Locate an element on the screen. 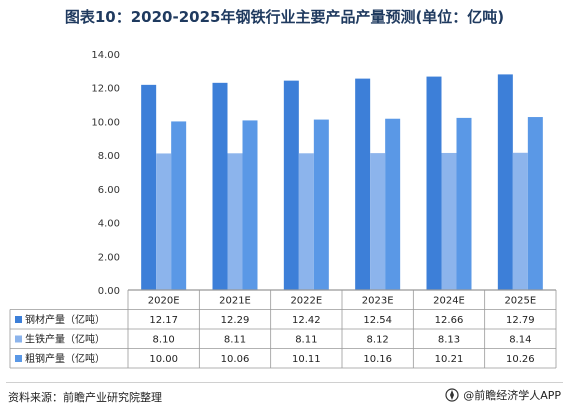 The height and width of the screenshot is (414, 569). data-label: 10.11 is located at coordinates (306, 359).